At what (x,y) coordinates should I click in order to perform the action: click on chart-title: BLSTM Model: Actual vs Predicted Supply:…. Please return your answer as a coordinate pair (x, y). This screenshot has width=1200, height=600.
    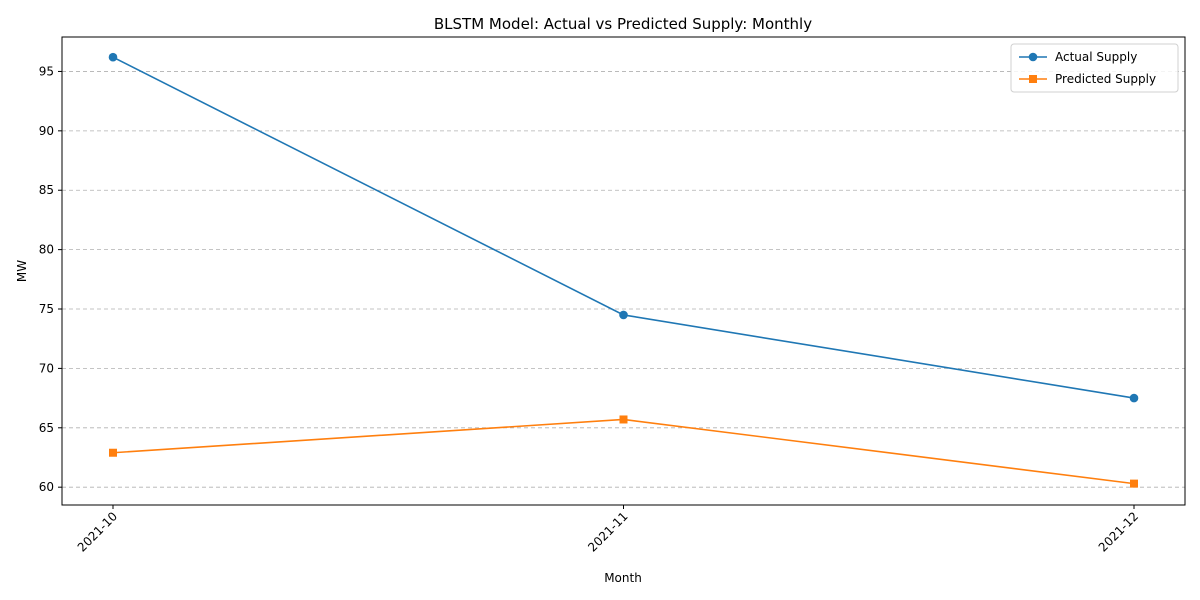
    Looking at the image, I should click on (623, 24).